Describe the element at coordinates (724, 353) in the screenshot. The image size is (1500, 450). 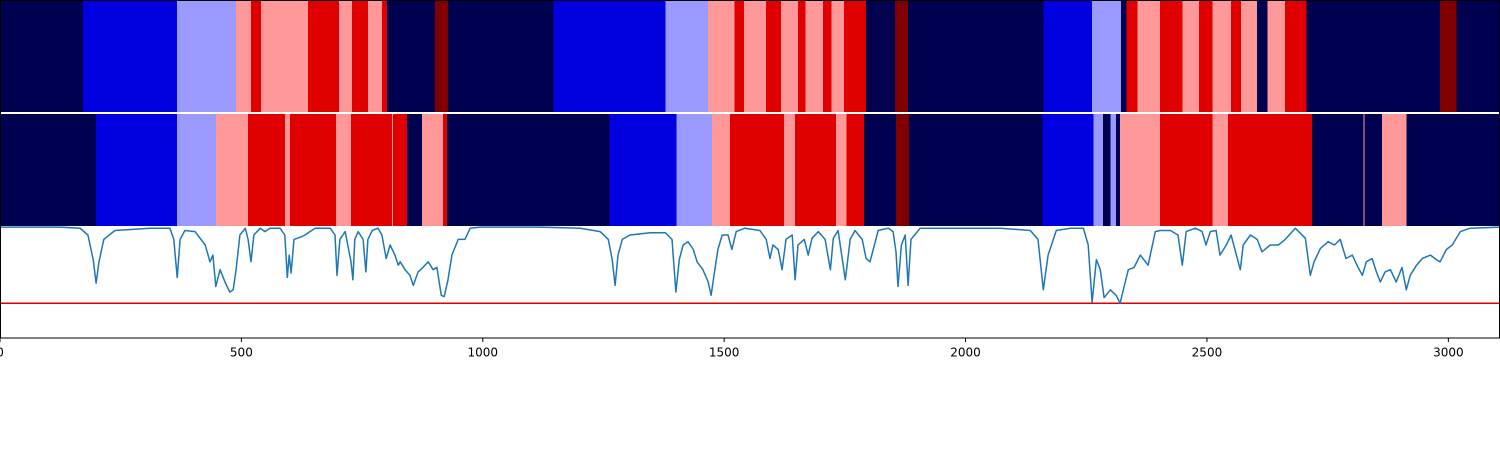
I see `x-tick-label: 1500` at that location.